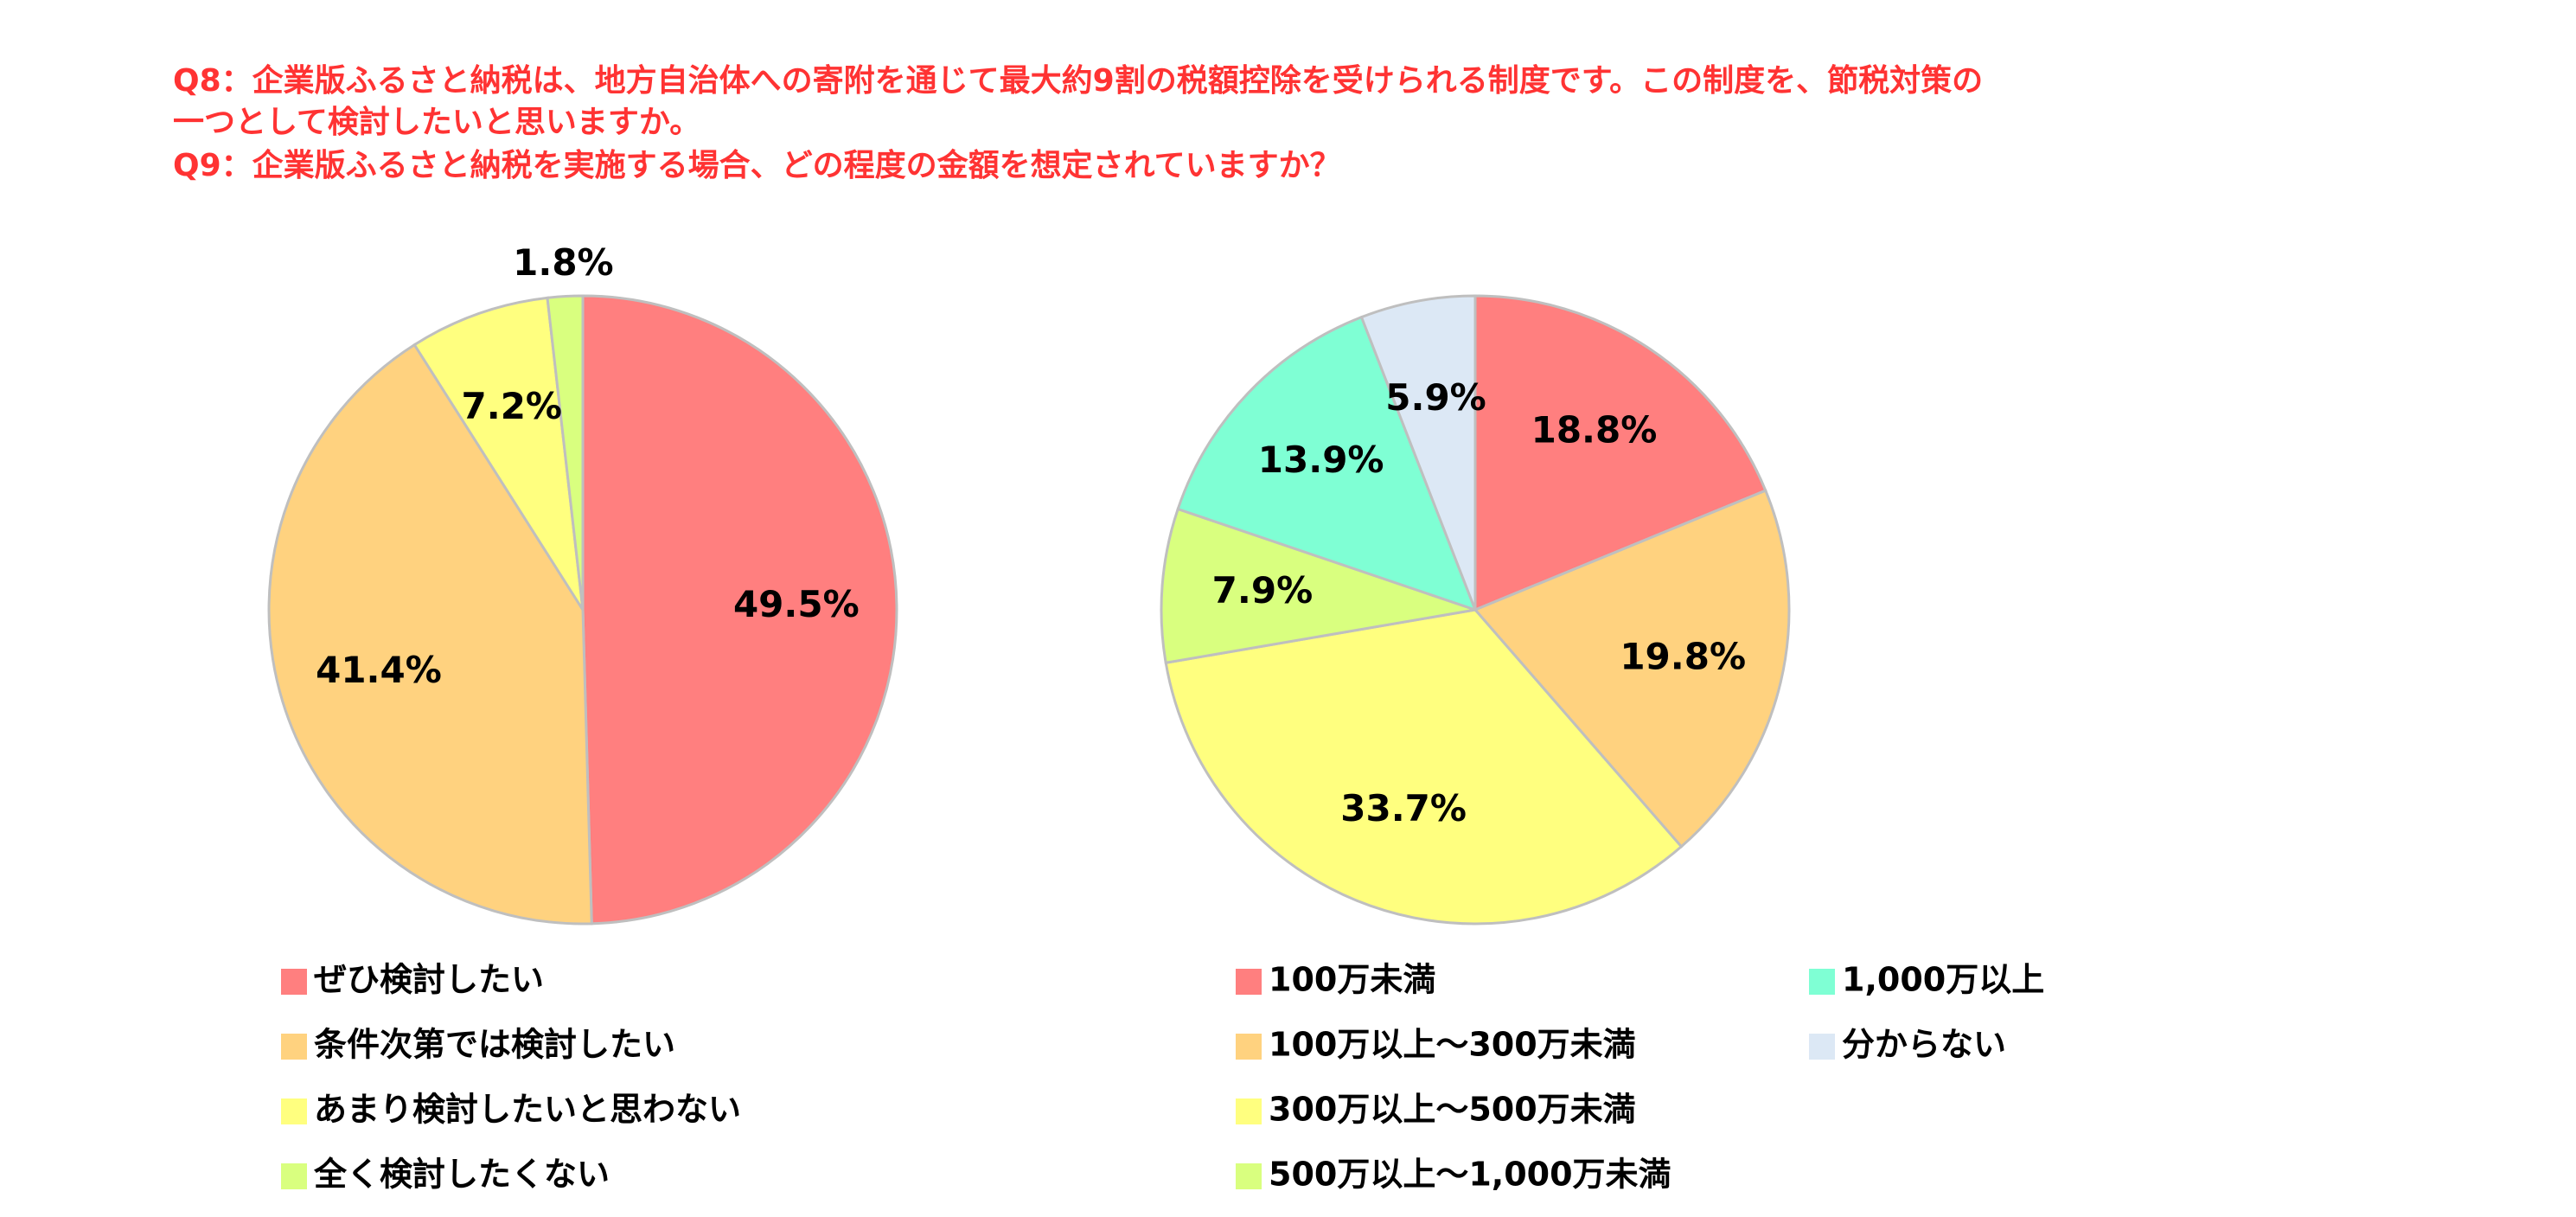 The width and height of the screenshot is (2576, 1217). I want to click on legend-label: 条件次第では検討したい, so click(495, 1045).